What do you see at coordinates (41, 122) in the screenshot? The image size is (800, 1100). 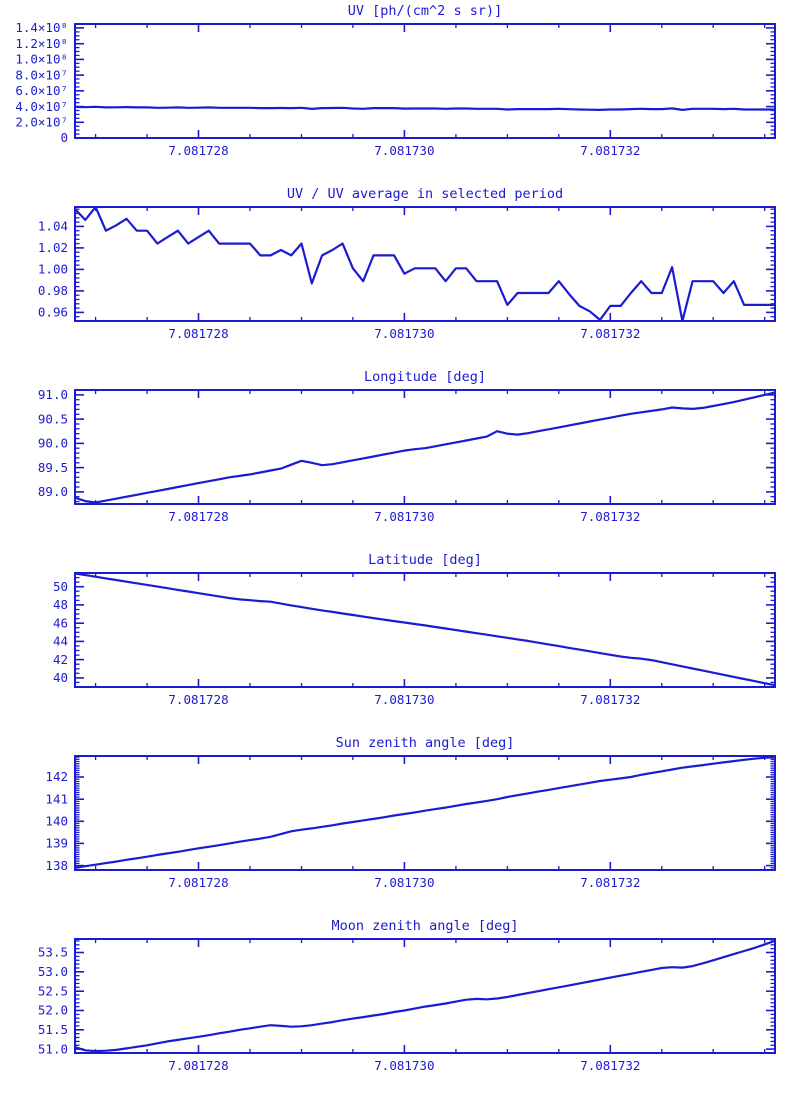 I see `svg-text: 2.0×10⁷` at bounding box center [41, 122].